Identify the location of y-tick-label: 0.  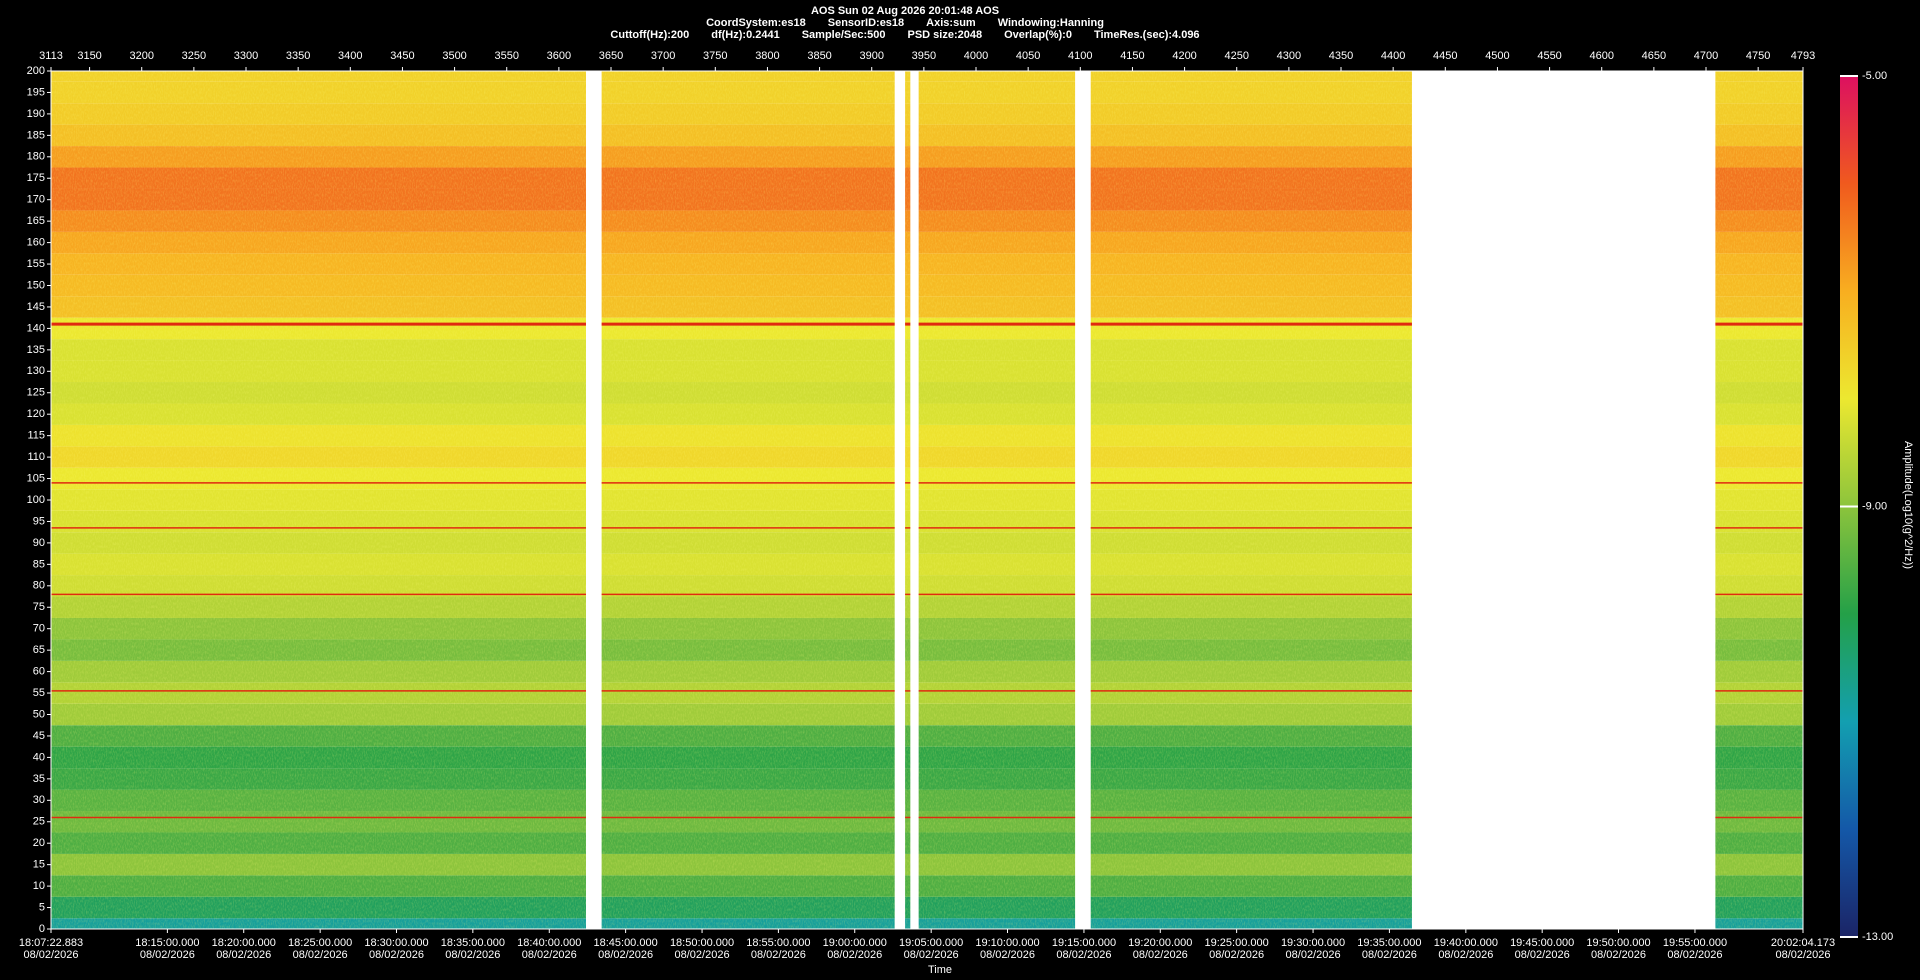
(42, 929).